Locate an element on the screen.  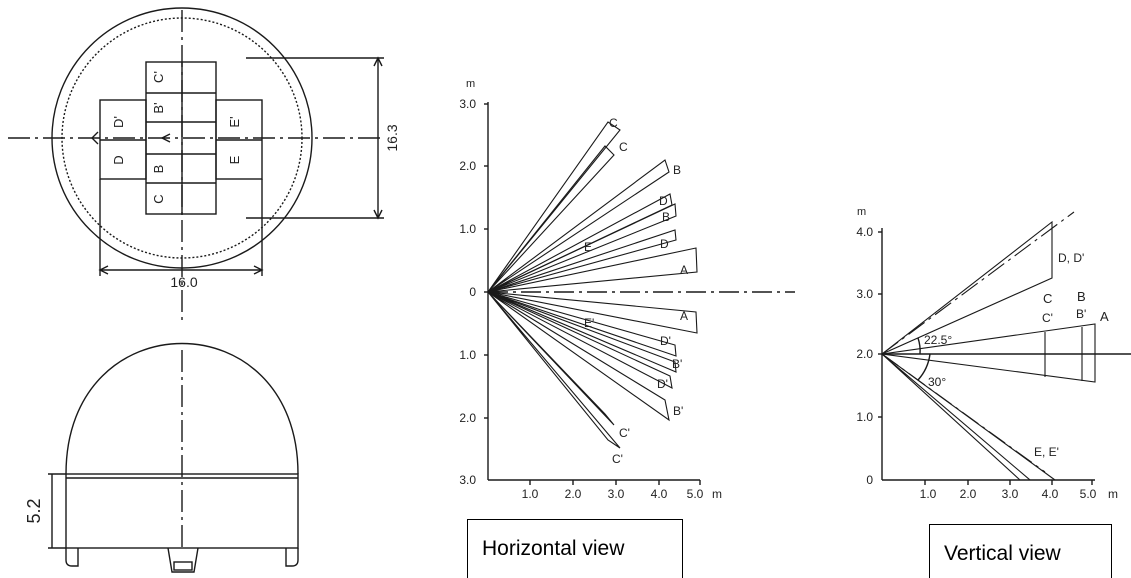
segment-label-d-prime: D' is located at coordinates (118, 122).